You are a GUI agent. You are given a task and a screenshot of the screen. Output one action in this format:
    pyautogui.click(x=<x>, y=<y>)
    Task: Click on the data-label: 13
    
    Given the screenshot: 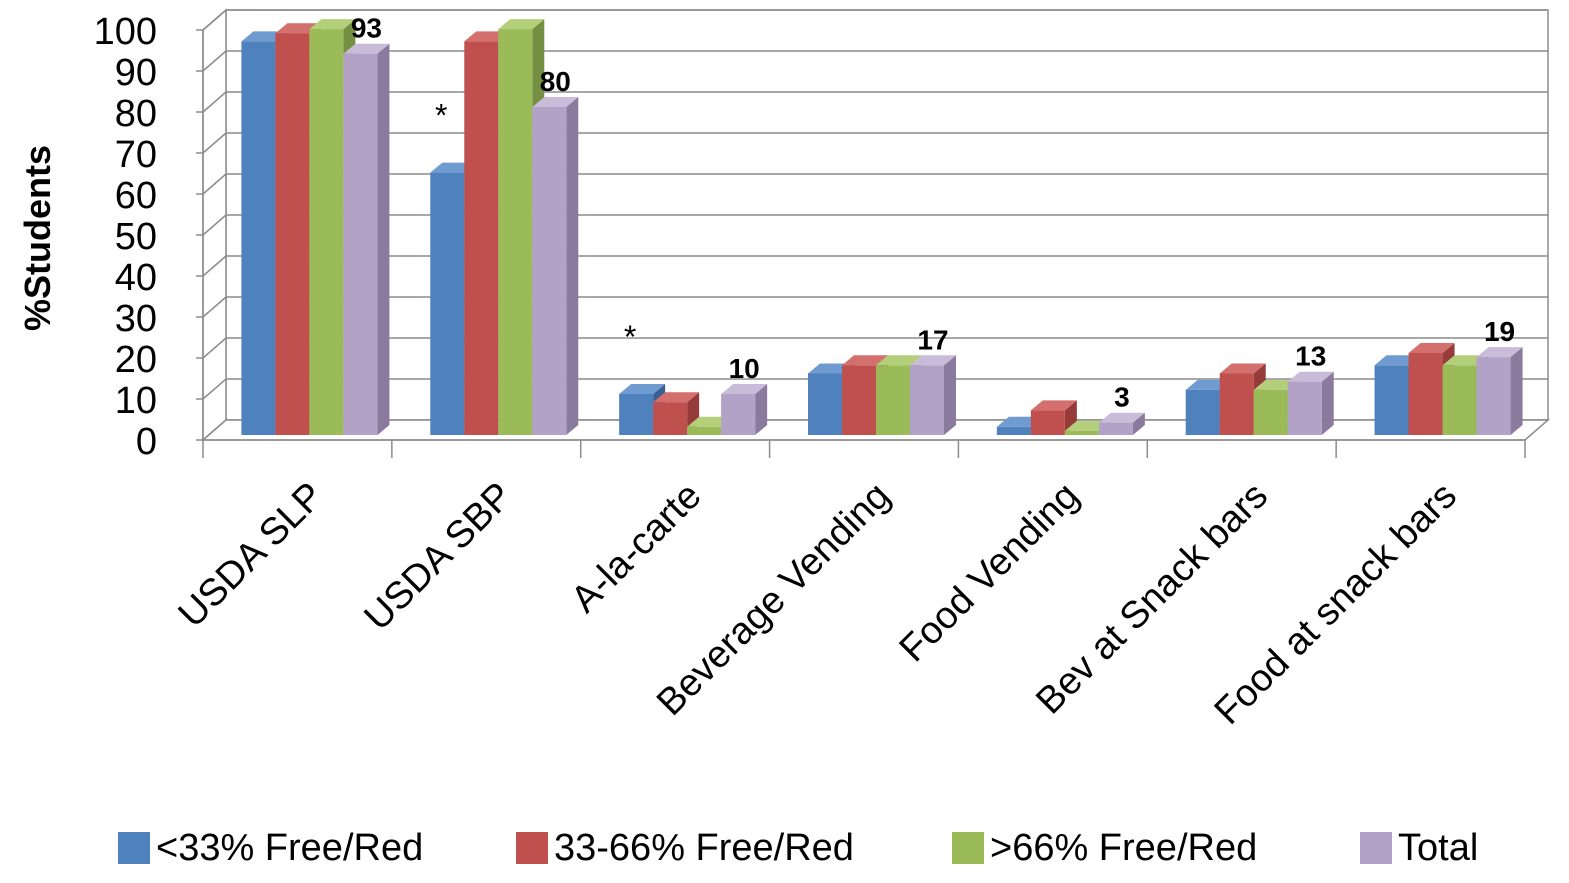 What is the action you would take?
    pyautogui.click(x=1310, y=356)
    